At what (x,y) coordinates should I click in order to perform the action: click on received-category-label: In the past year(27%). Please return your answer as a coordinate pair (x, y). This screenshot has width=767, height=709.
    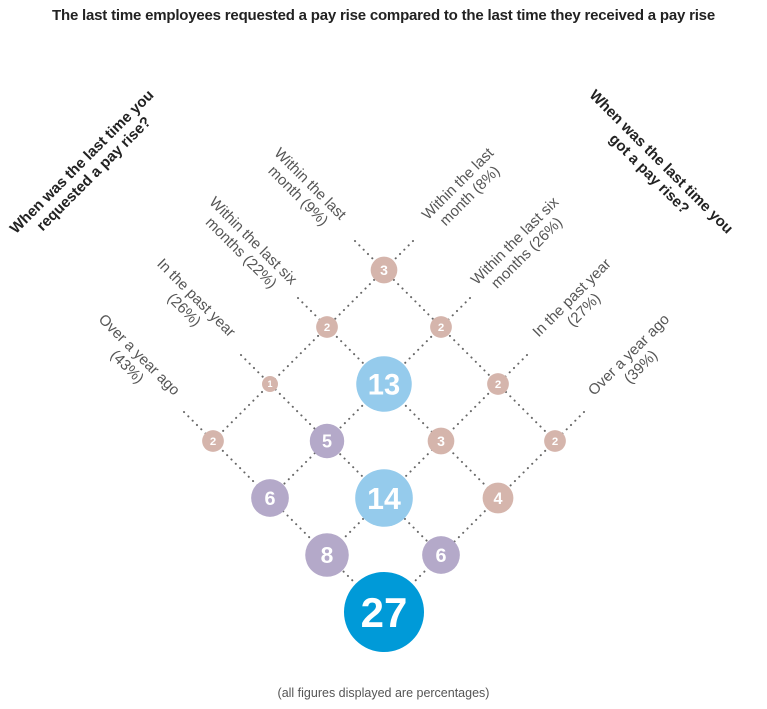
    Looking at the image, I should click on (577, 303).